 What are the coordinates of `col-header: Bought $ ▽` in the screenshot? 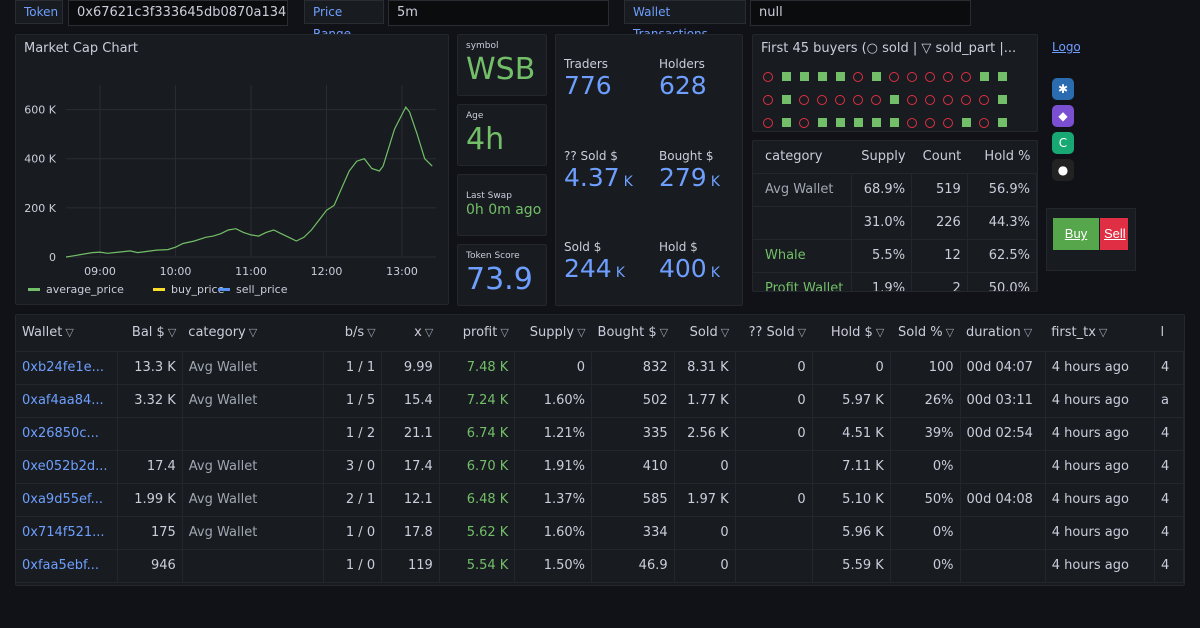 It's located at (633, 333).